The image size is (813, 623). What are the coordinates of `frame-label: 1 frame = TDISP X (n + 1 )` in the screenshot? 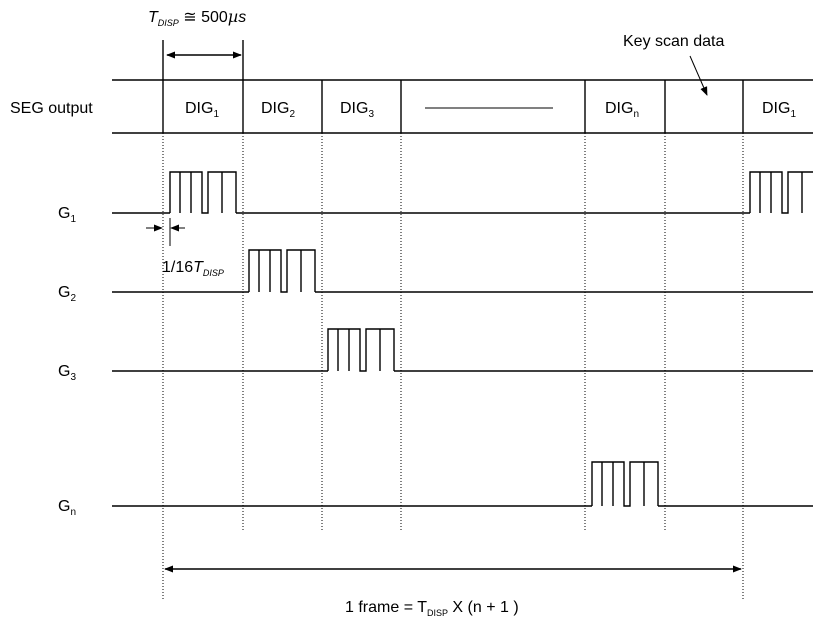 It's located at (432, 608).